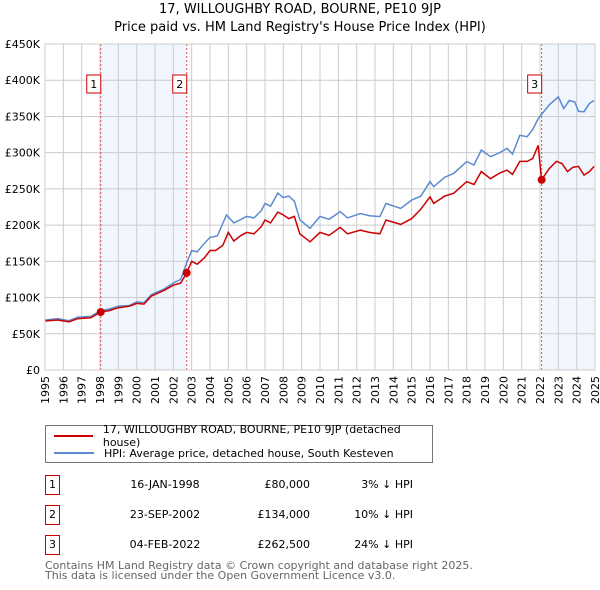 Image resolution: width=600 pixels, height=590 pixels. Describe the element at coordinates (302, 390) in the screenshot. I see `x-tick-label: 2009` at that location.